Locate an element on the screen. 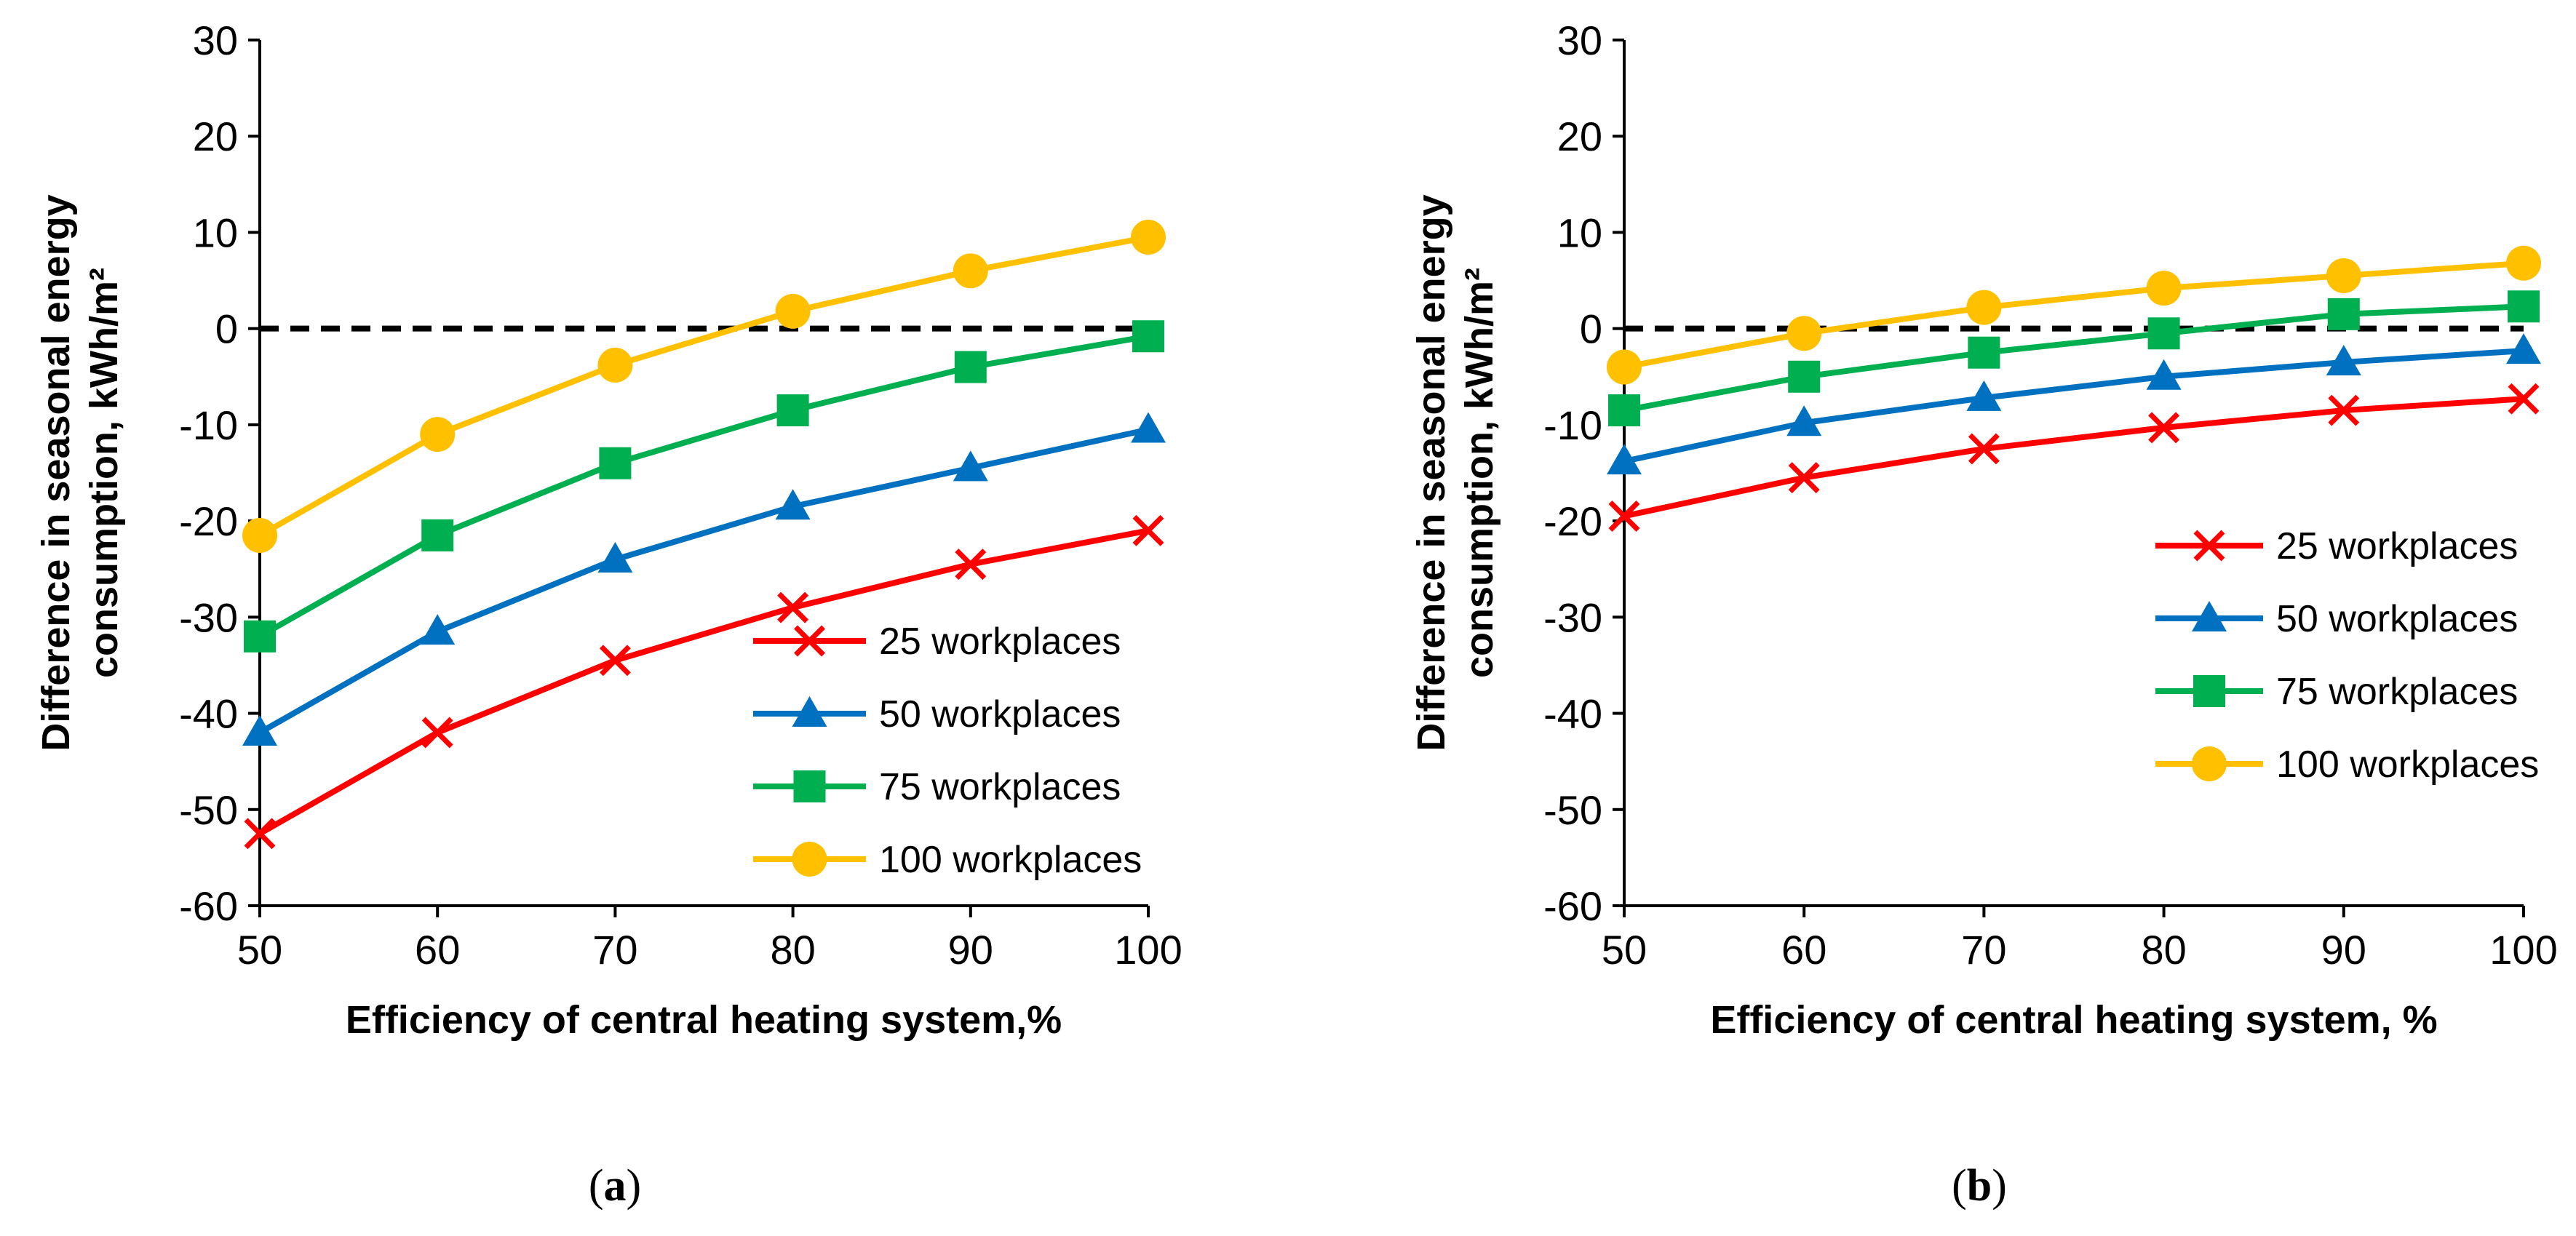 This screenshot has height=1236, width=2576. series-line-25-workplaces is located at coordinates (703, 682).